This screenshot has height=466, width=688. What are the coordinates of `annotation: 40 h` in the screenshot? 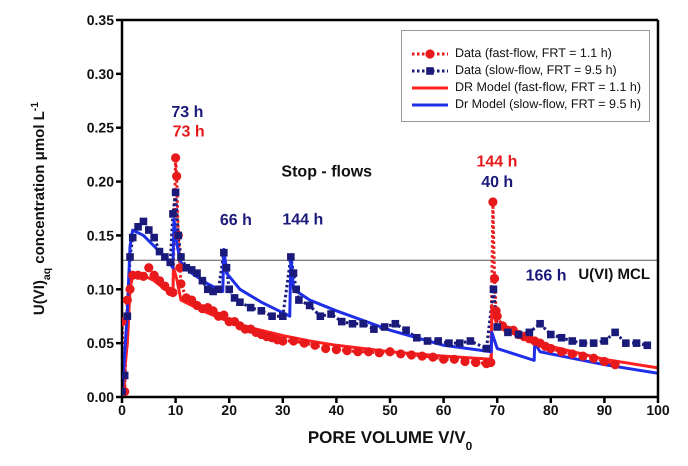 It's located at (497, 182).